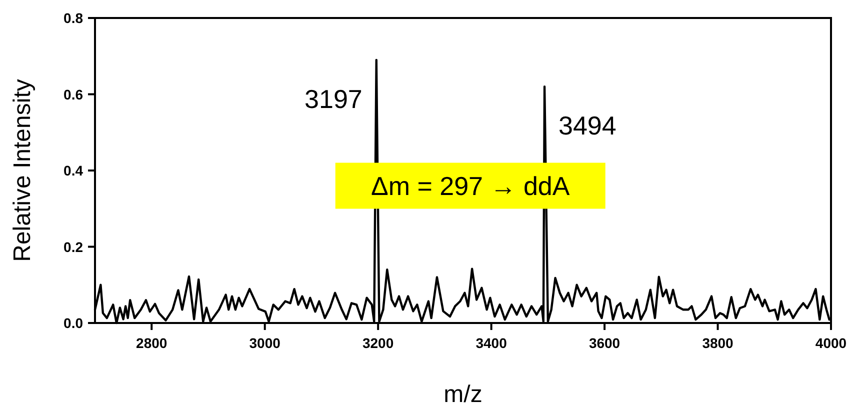 This screenshot has height=412, width=856. What do you see at coordinates (333, 99) in the screenshot?
I see `annotation: 3197` at bounding box center [333, 99].